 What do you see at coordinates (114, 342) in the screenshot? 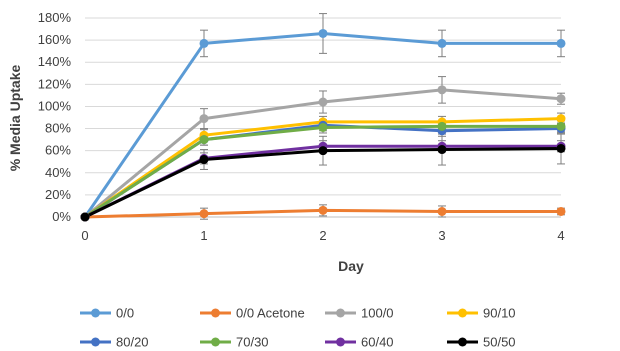
I see `legend-item-80-20: 80/20` at bounding box center [114, 342].